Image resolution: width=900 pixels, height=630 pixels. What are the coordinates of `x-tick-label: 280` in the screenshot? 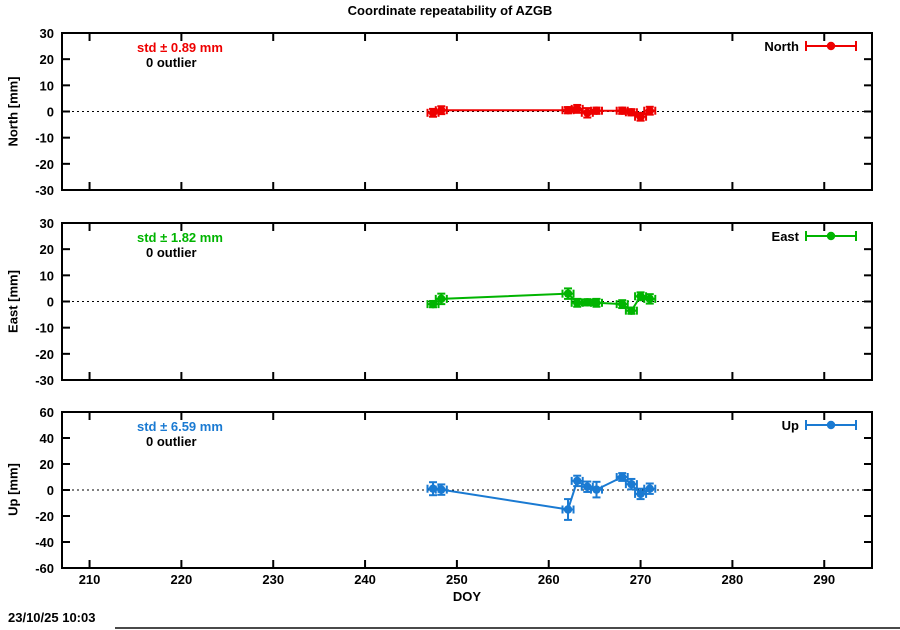 It's located at (733, 579).